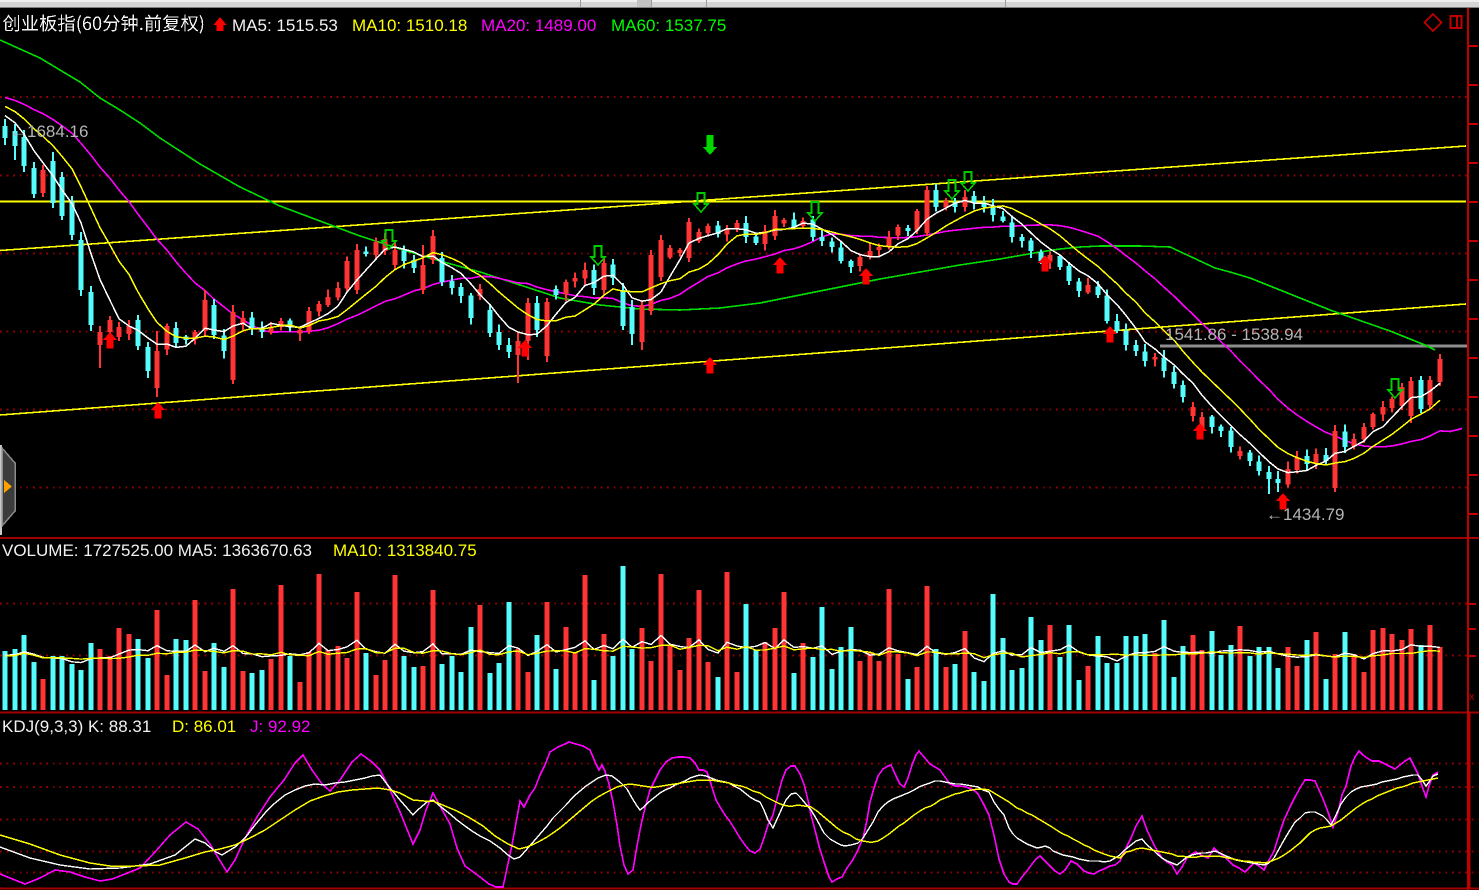 Image resolution: width=1479 pixels, height=890 pixels. I want to click on svg-text: MA5: 1515.53, so click(285, 25).